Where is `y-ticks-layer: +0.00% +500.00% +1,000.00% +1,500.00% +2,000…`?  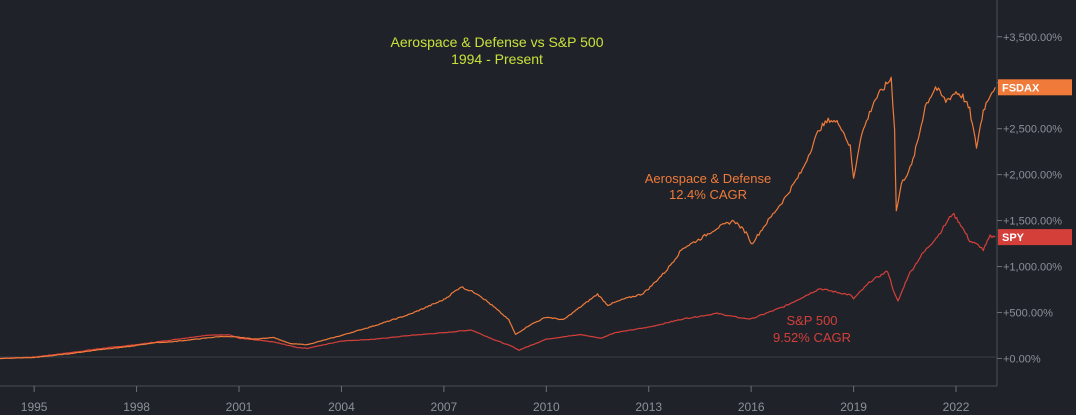 y-ticks-layer: +0.00% +500.00% +1,000.00% +1,500.00% +2,000… is located at coordinates (1029, 198).